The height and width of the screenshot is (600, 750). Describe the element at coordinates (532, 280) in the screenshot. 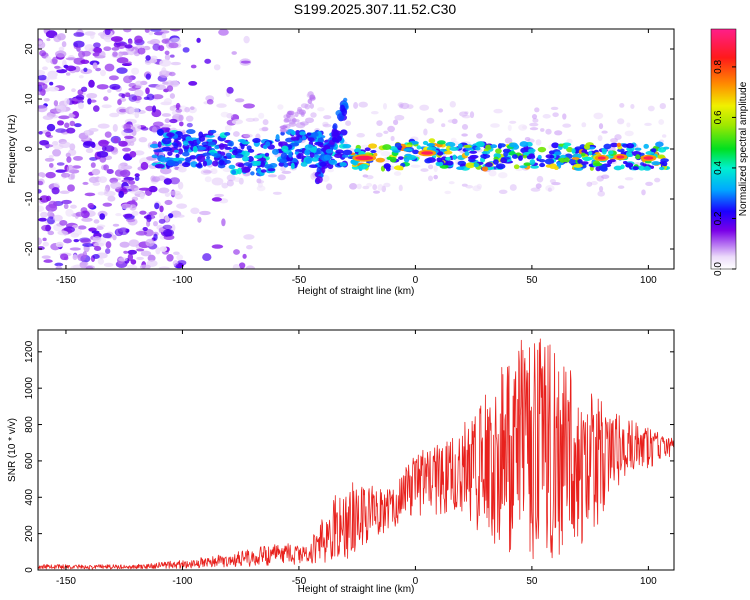

I see `spectrogram-x-tick-label: 50` at that location.